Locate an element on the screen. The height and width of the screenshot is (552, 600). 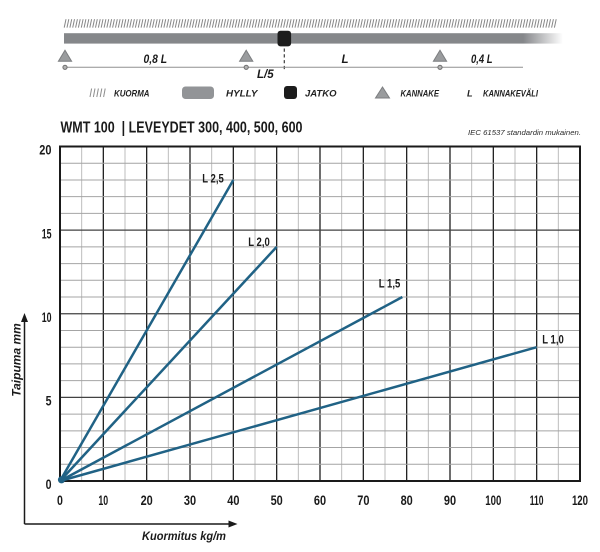
svg-text: 90 is located at coordinates (450, 500).